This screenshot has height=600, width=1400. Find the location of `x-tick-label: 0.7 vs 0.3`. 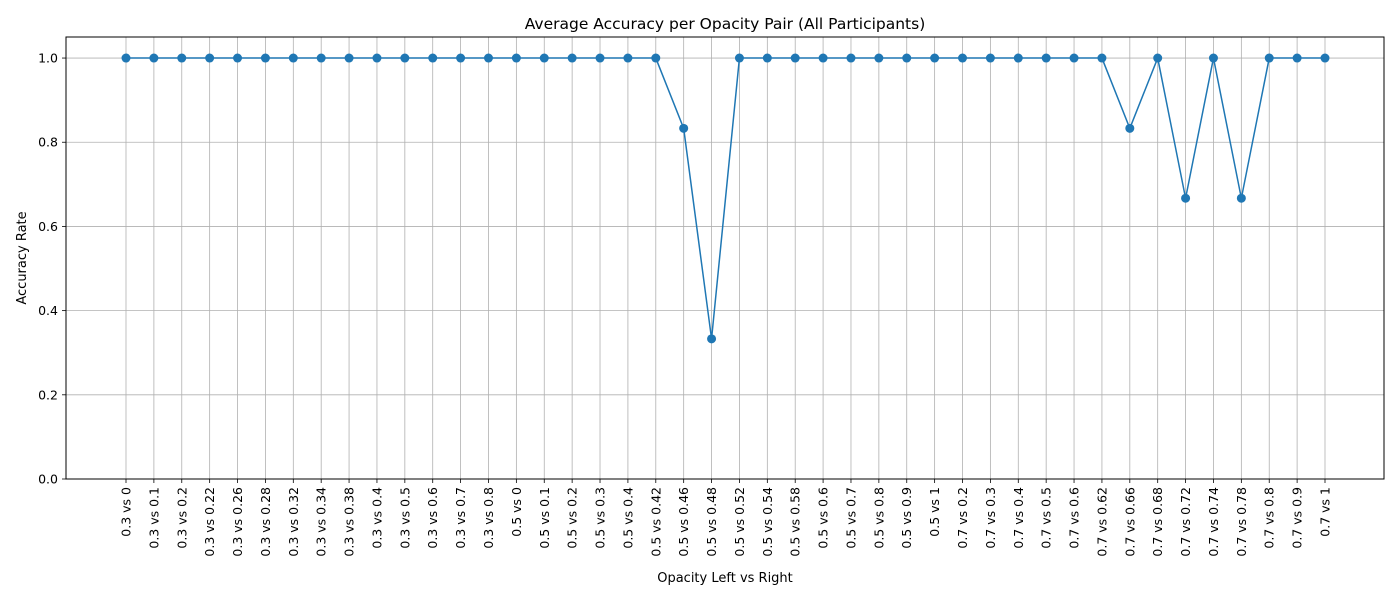

x-tick-label: 0.7 vs 0.3 is located at coordinates (990, 518).